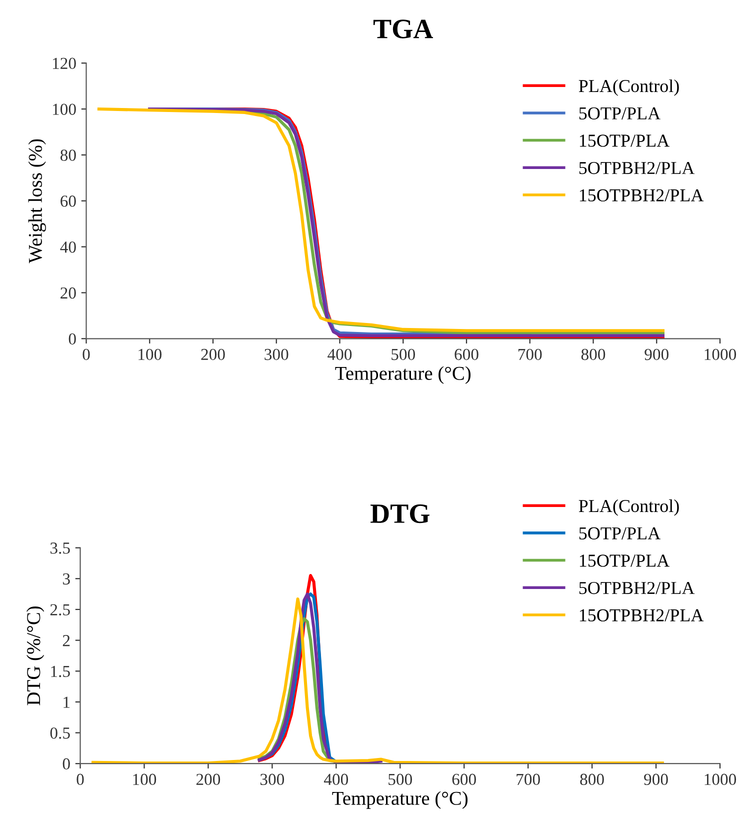 The image size is (750, 830). I want to click on y-tick-label: 40, so click(68, 247).